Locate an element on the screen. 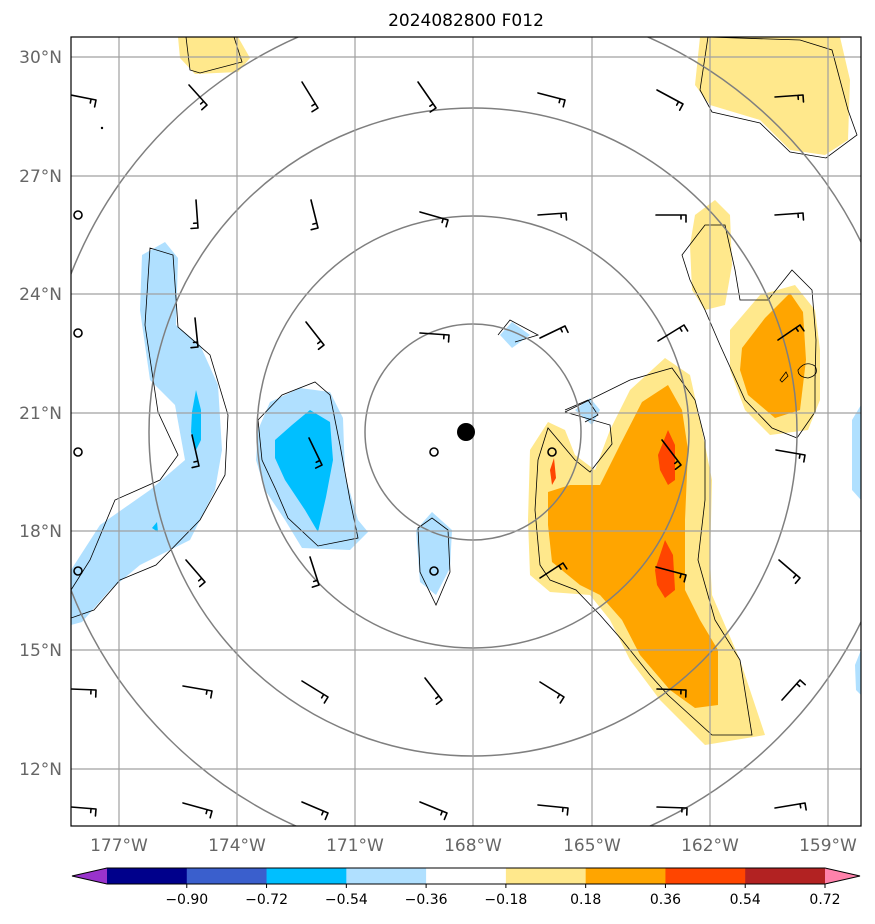 Image resolution: width=875 pixels, height=924 pixels. latitude-labels: 30°N 27°N 24°N 21°N 18°N 15°N 12°N is located at coordinates (40, 414).